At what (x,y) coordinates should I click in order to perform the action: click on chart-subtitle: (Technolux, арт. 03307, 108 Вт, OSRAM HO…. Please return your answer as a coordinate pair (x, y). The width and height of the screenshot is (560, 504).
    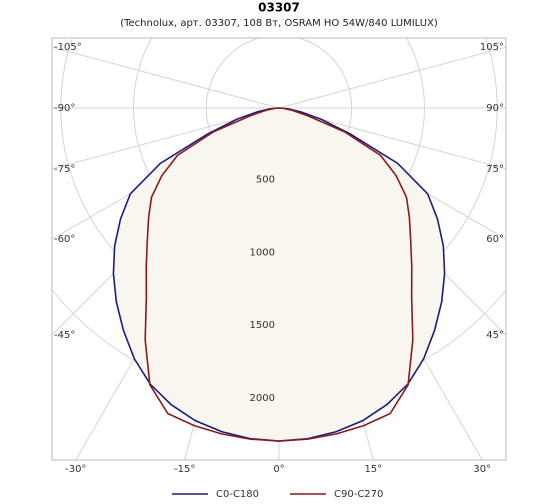
    Looking at the image, I should click on (279, 23).